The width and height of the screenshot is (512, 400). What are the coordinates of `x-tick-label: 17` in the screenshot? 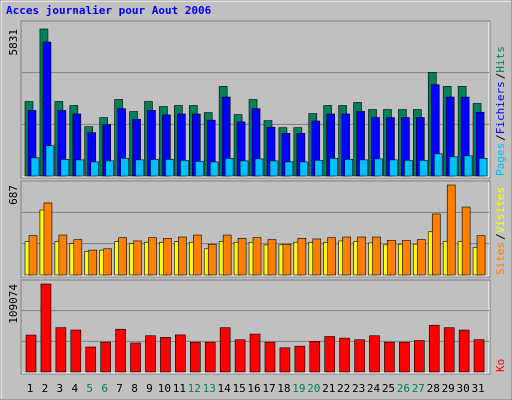 It's located at (268, 388).